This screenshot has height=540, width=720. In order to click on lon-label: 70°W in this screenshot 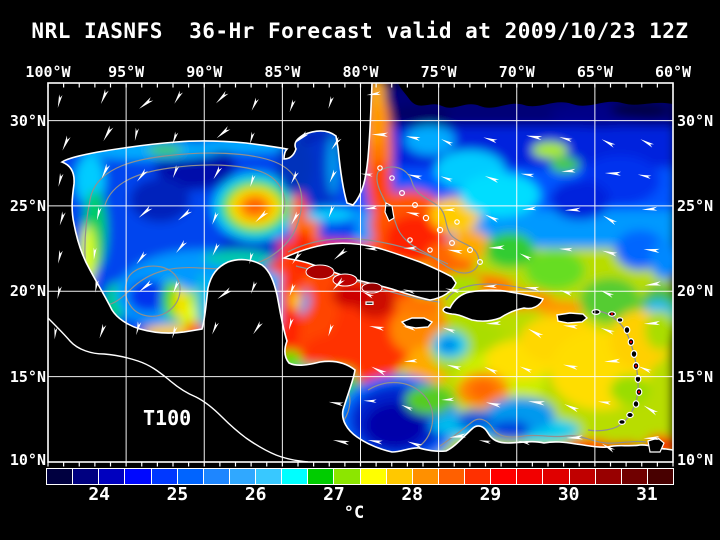, I will do `click(516, 72)`.